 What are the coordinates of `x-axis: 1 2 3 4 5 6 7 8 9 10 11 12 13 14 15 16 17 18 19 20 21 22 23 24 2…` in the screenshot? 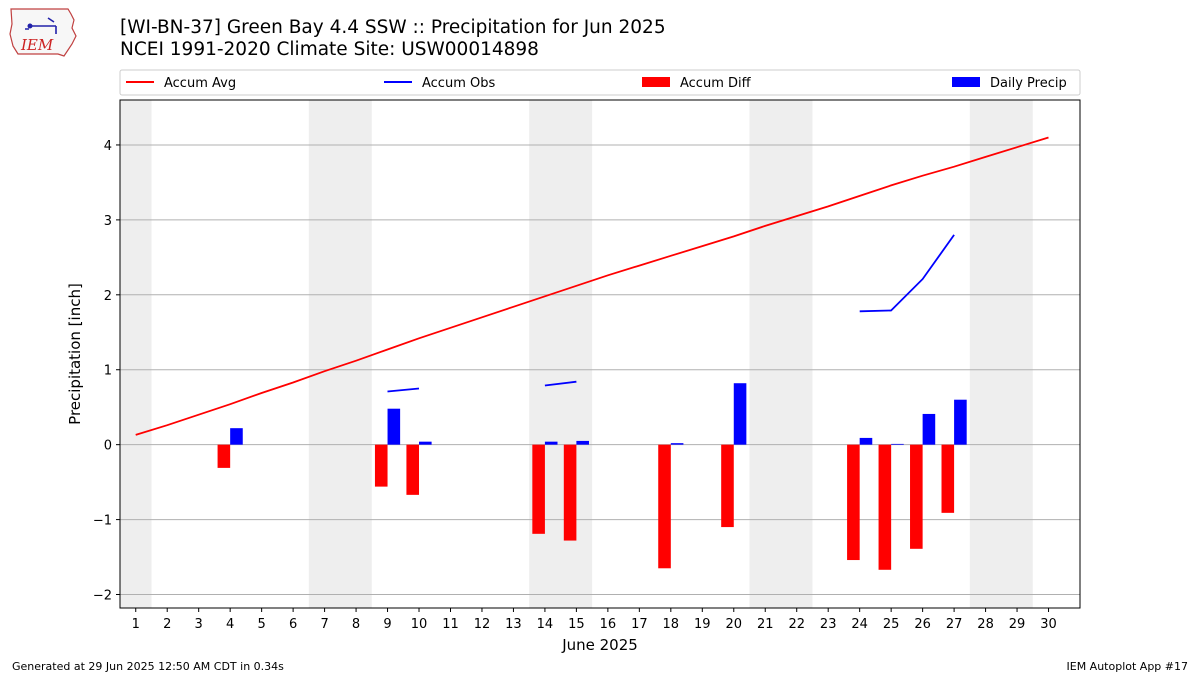 It's located at (594, 620).